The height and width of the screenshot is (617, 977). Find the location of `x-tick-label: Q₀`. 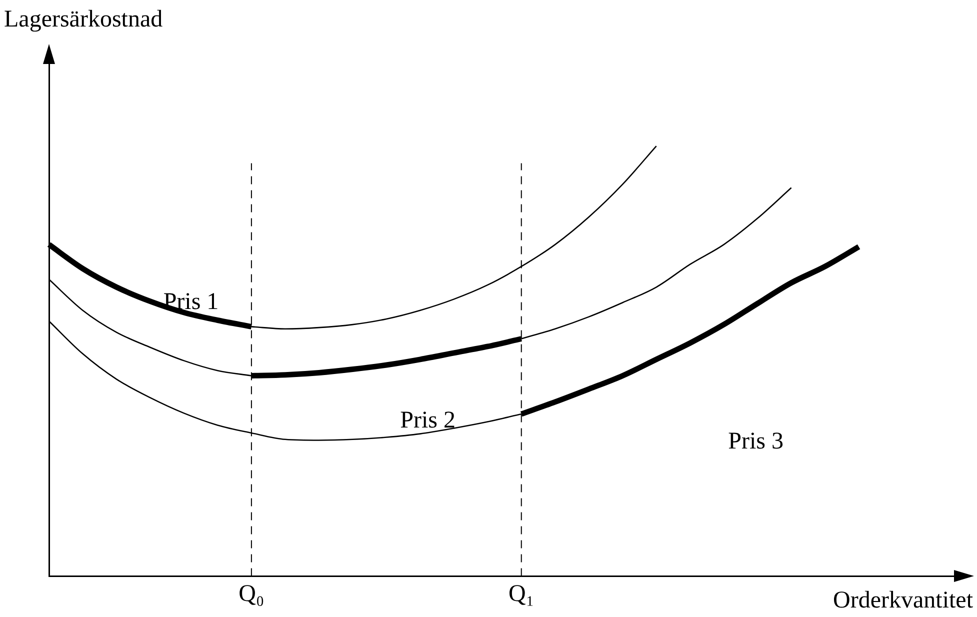

x-tick-label: Q₀ is located at coordinates (251, 593).